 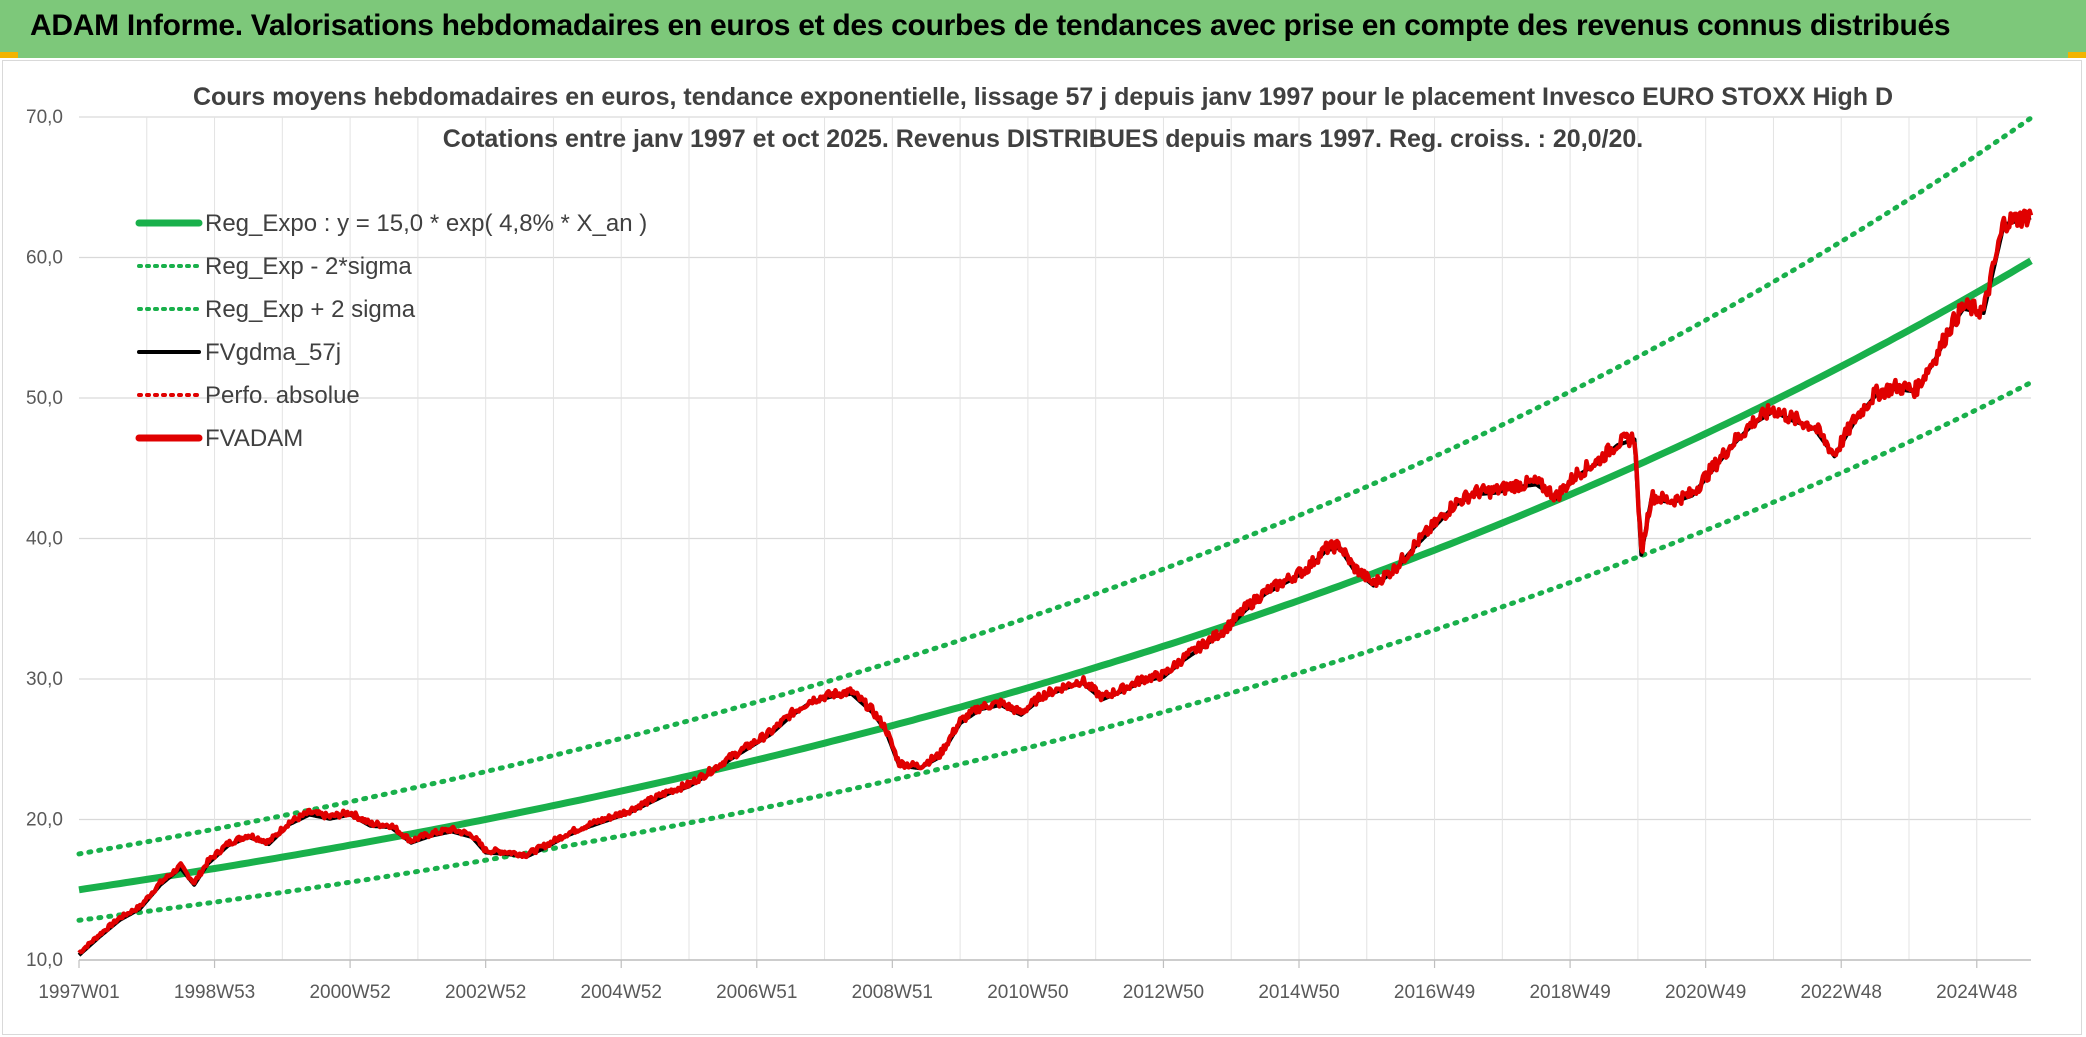 What do you see at coordinates (485, 992) in the screenshot?
I see `x-tick-label: 2002W52` at bounding box center [485, 992].